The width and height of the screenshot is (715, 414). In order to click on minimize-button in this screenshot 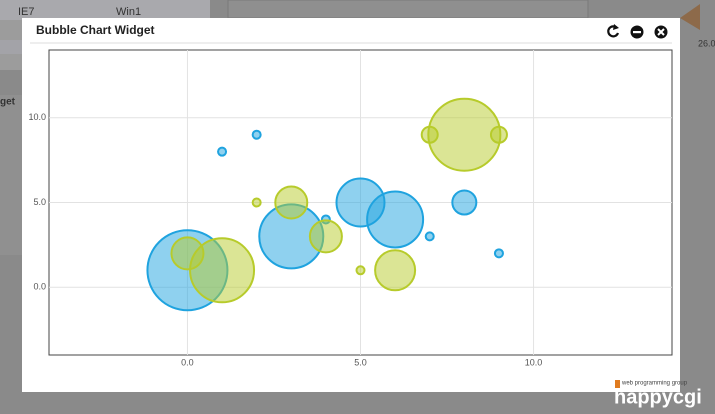, I will do `click(637, 32)`.